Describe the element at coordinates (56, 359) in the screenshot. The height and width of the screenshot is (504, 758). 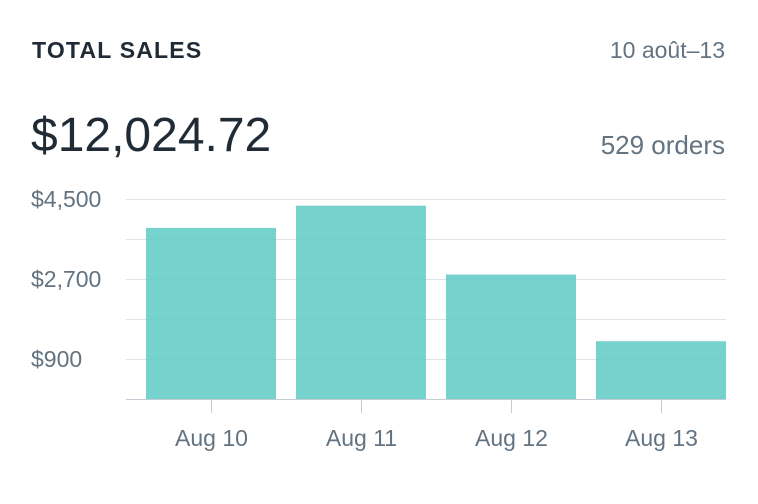
I see `y-tick-label: $900` at that location.